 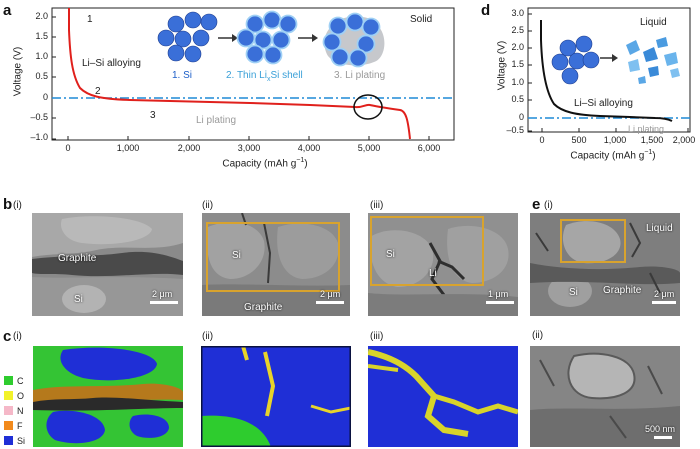 What do you see at coordinates (264, 76) in the screenshot?
I see `step-2-label: 2. Thin LixSi shell` at bounding box center [264, 76].